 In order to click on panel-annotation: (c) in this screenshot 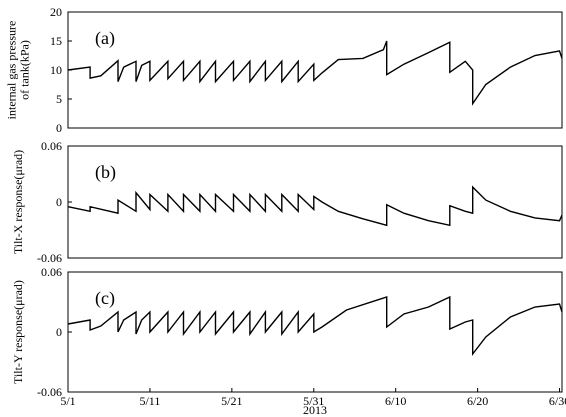, I will do `click(105, 298)`.